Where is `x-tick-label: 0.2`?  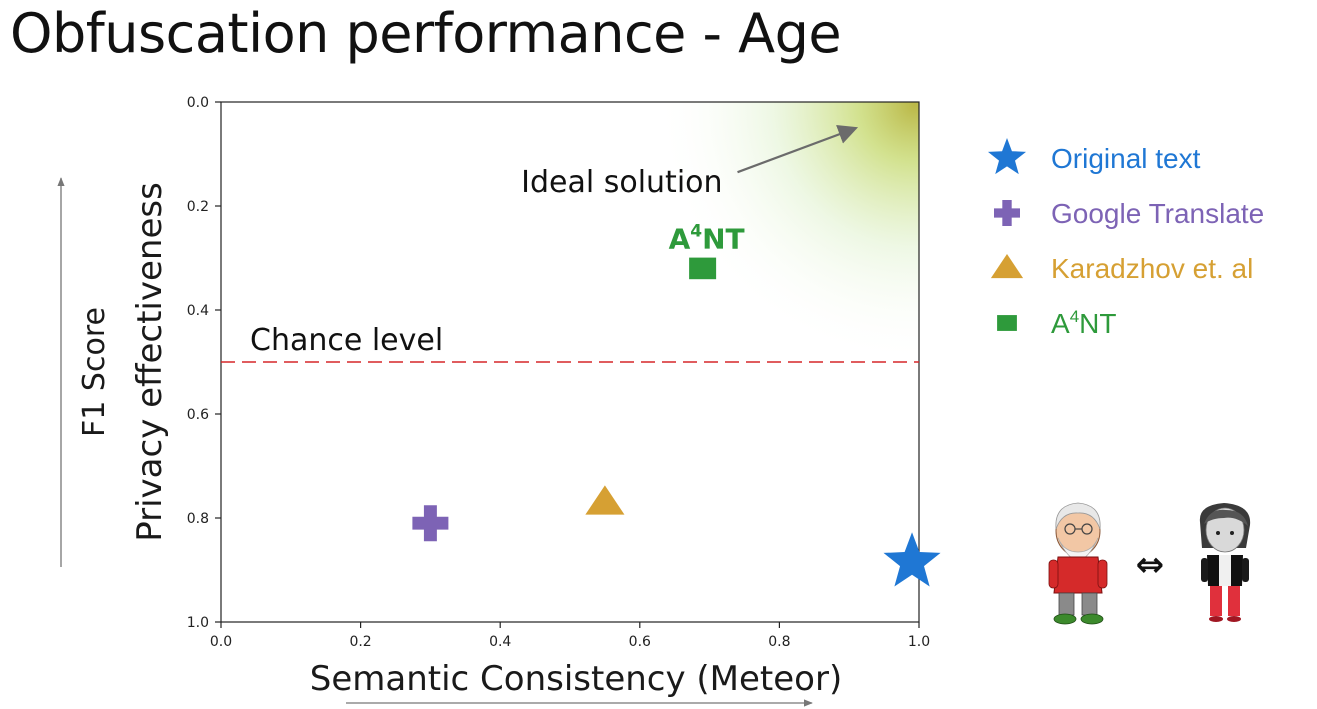
x-tick-label: 0.2 is located at coordinates (360, 642).